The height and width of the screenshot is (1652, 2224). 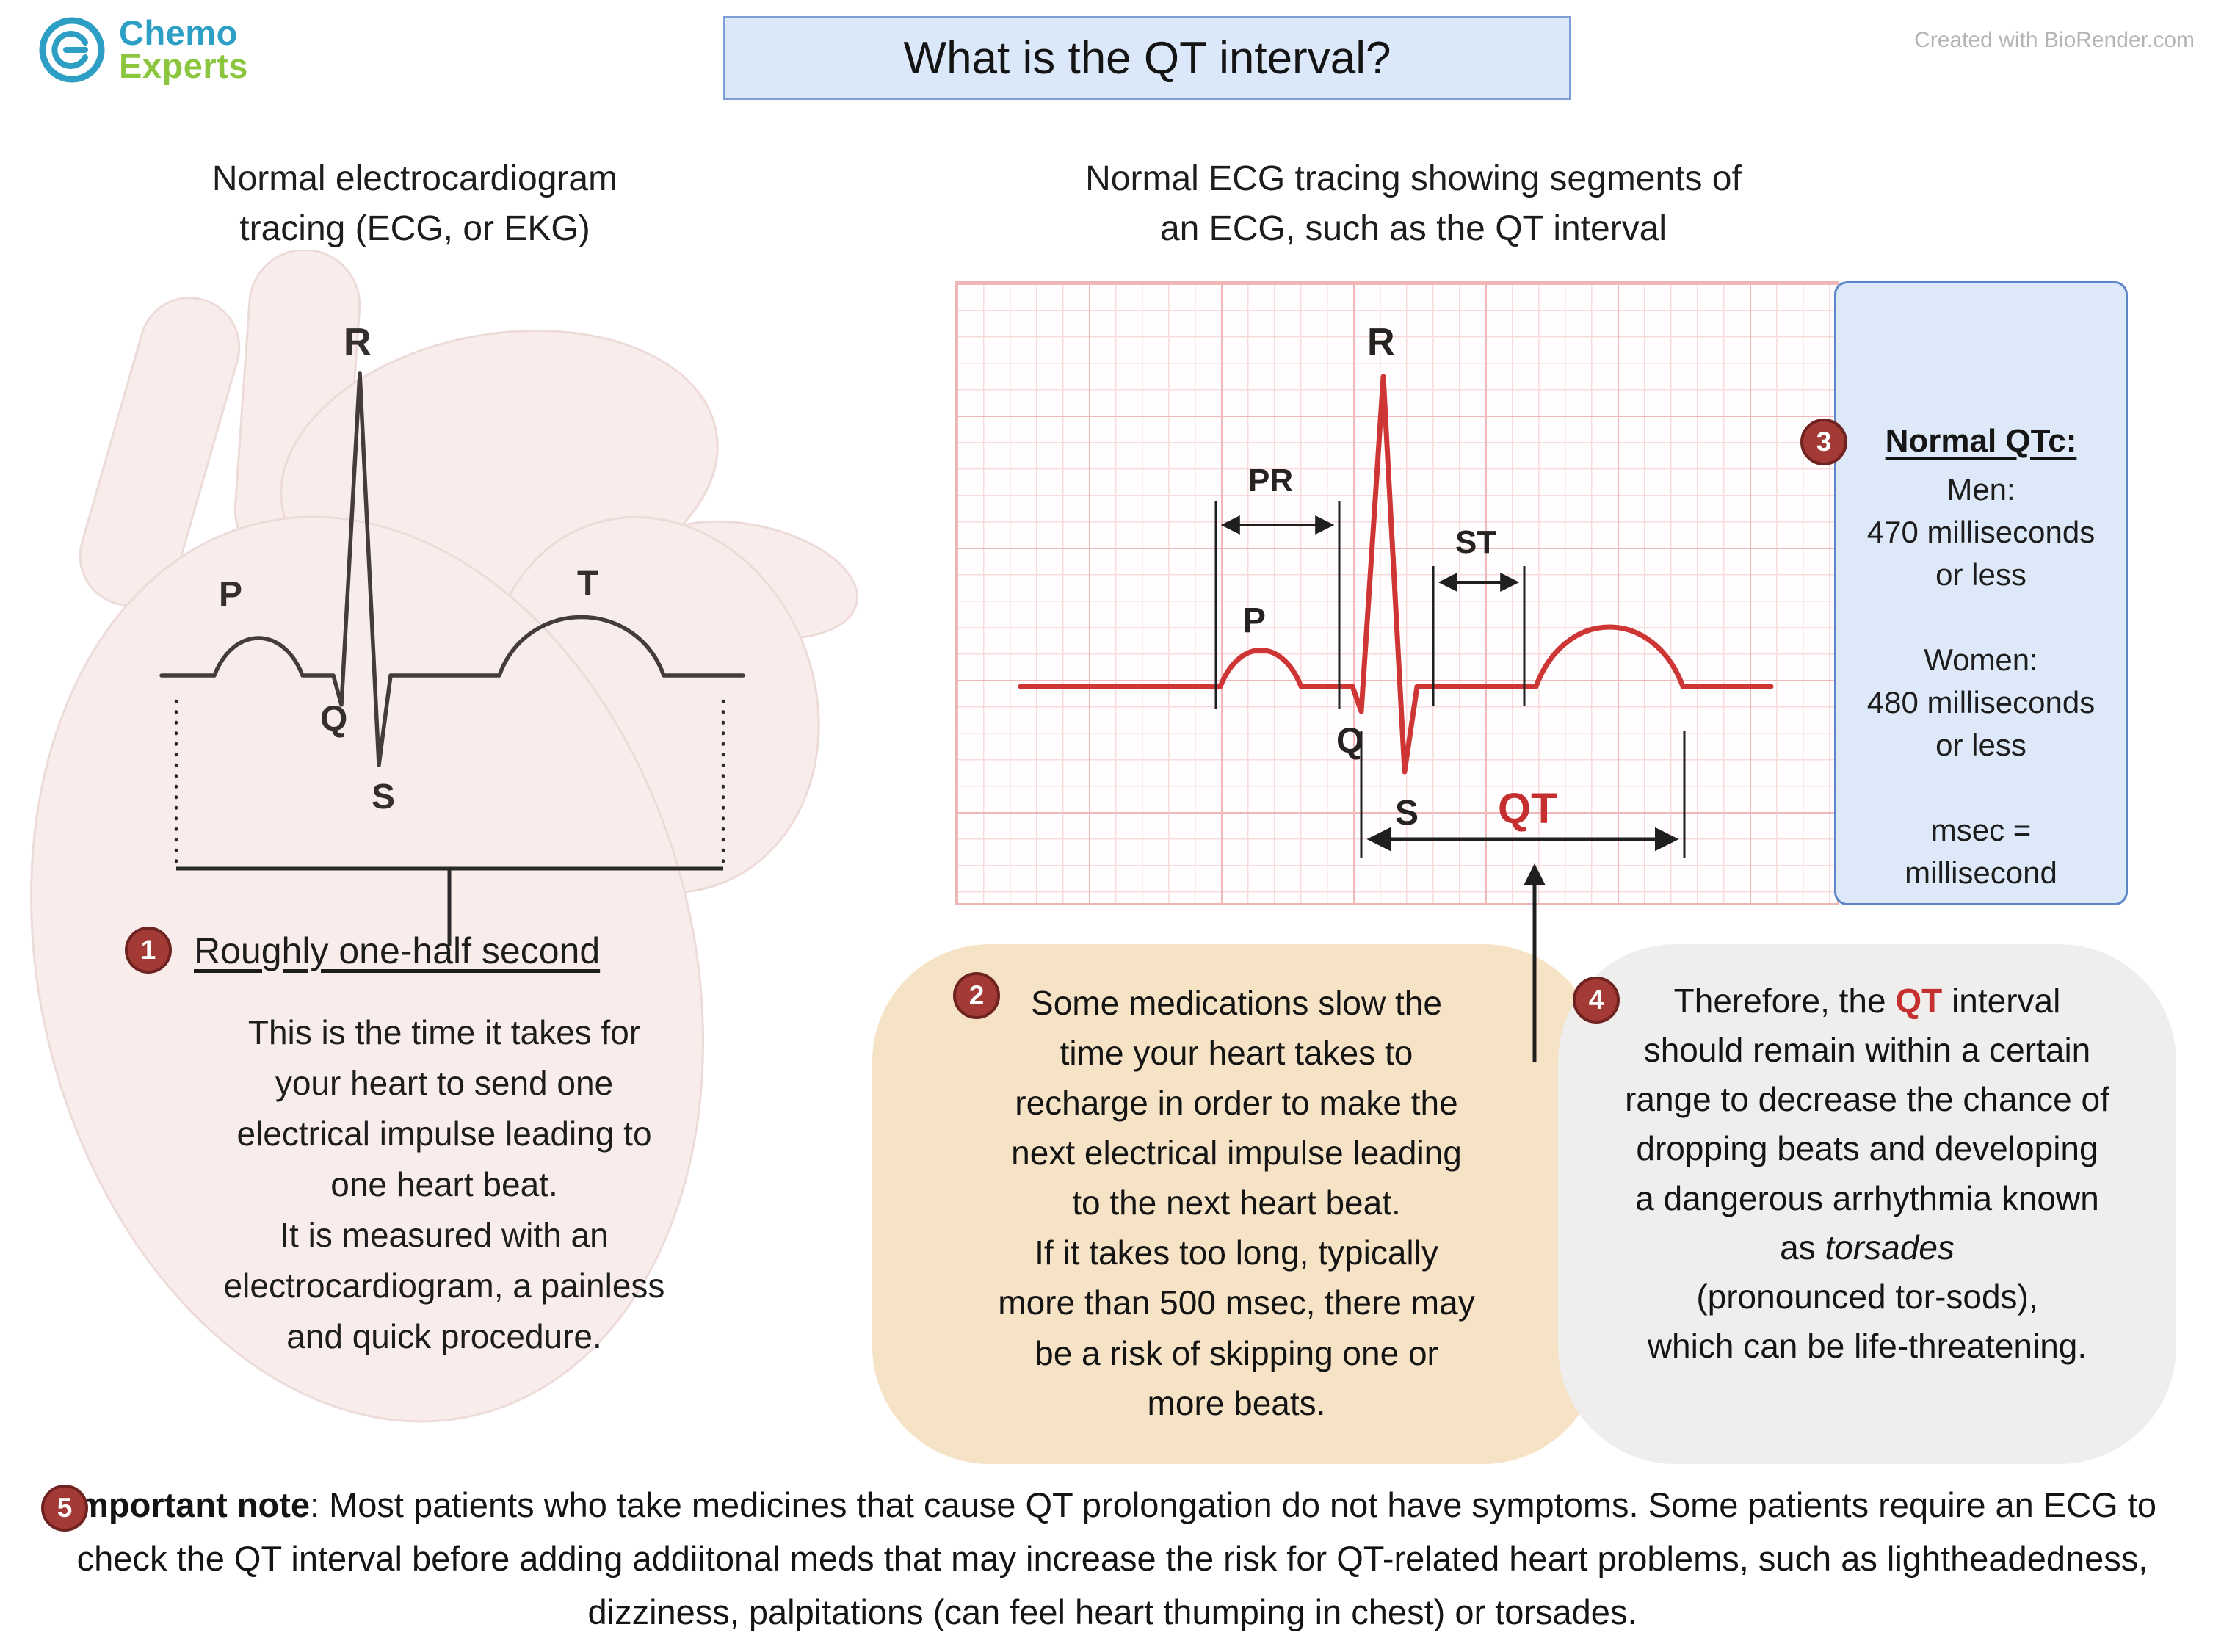 I want to click on right-ecg-path, so click(x=1396, y=574).